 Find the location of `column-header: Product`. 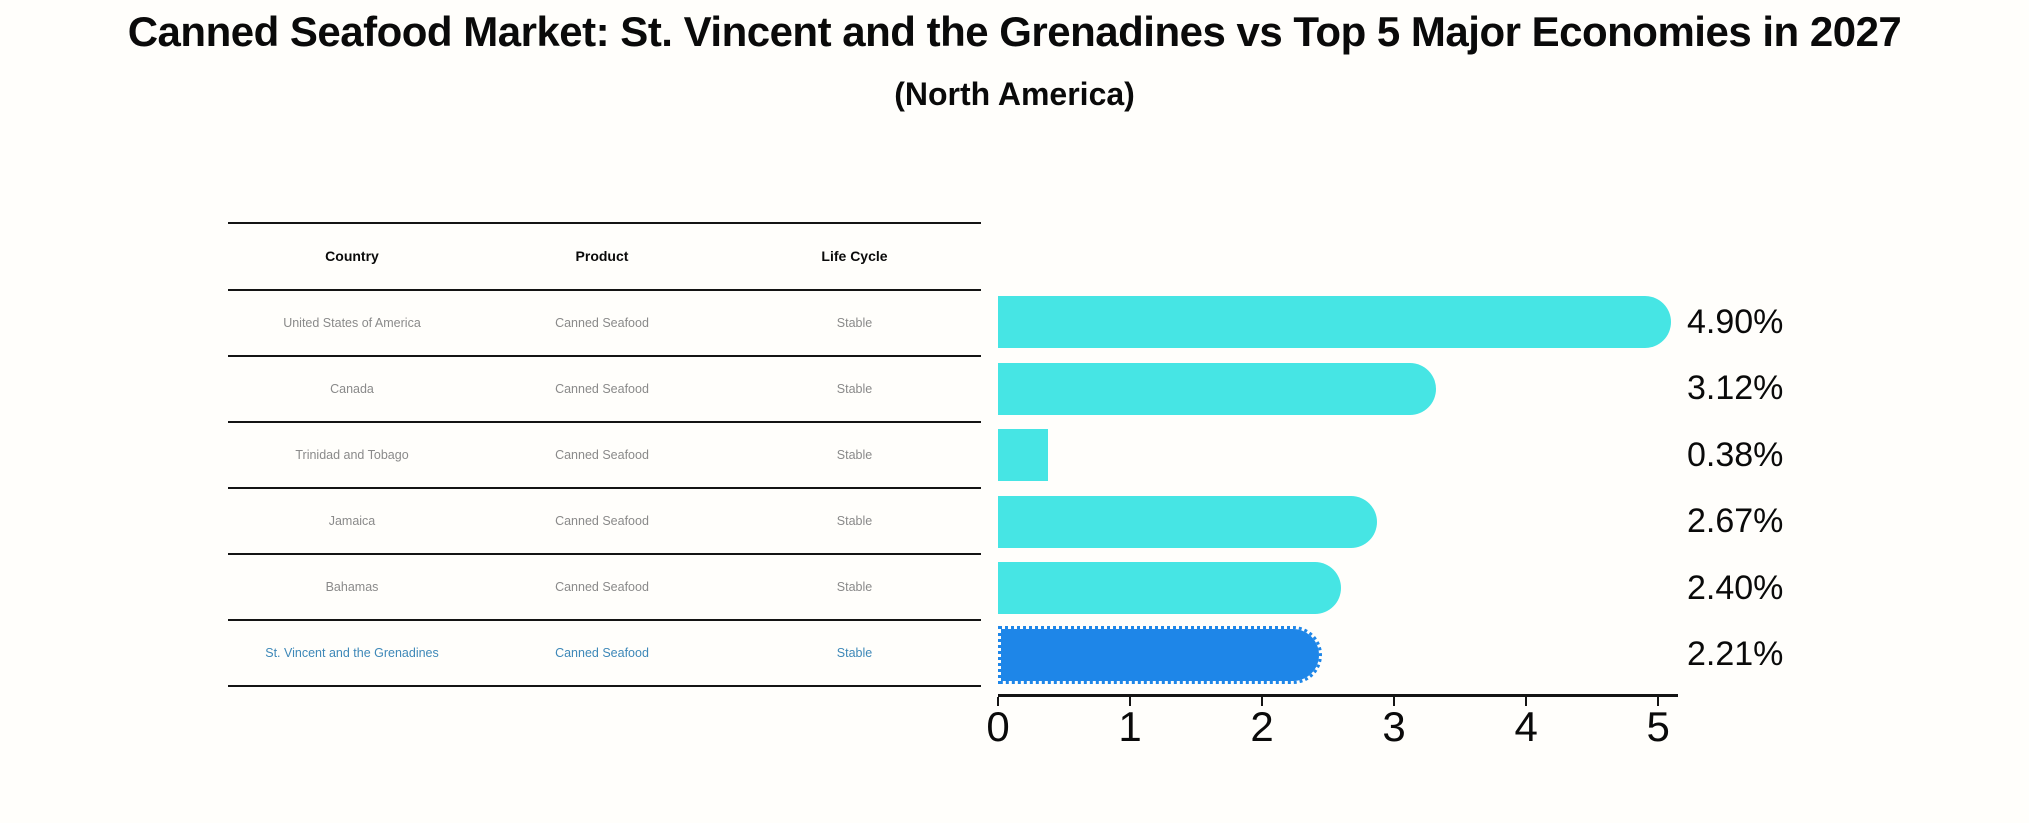

column-header: Product is located at coordinates (602, 256).